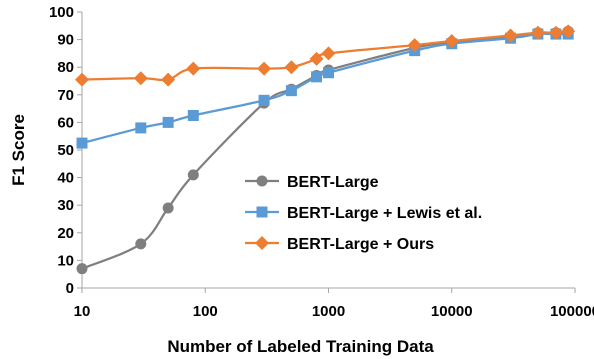  I want to click on y-axis-title: F1 Score, so click(18, 150).